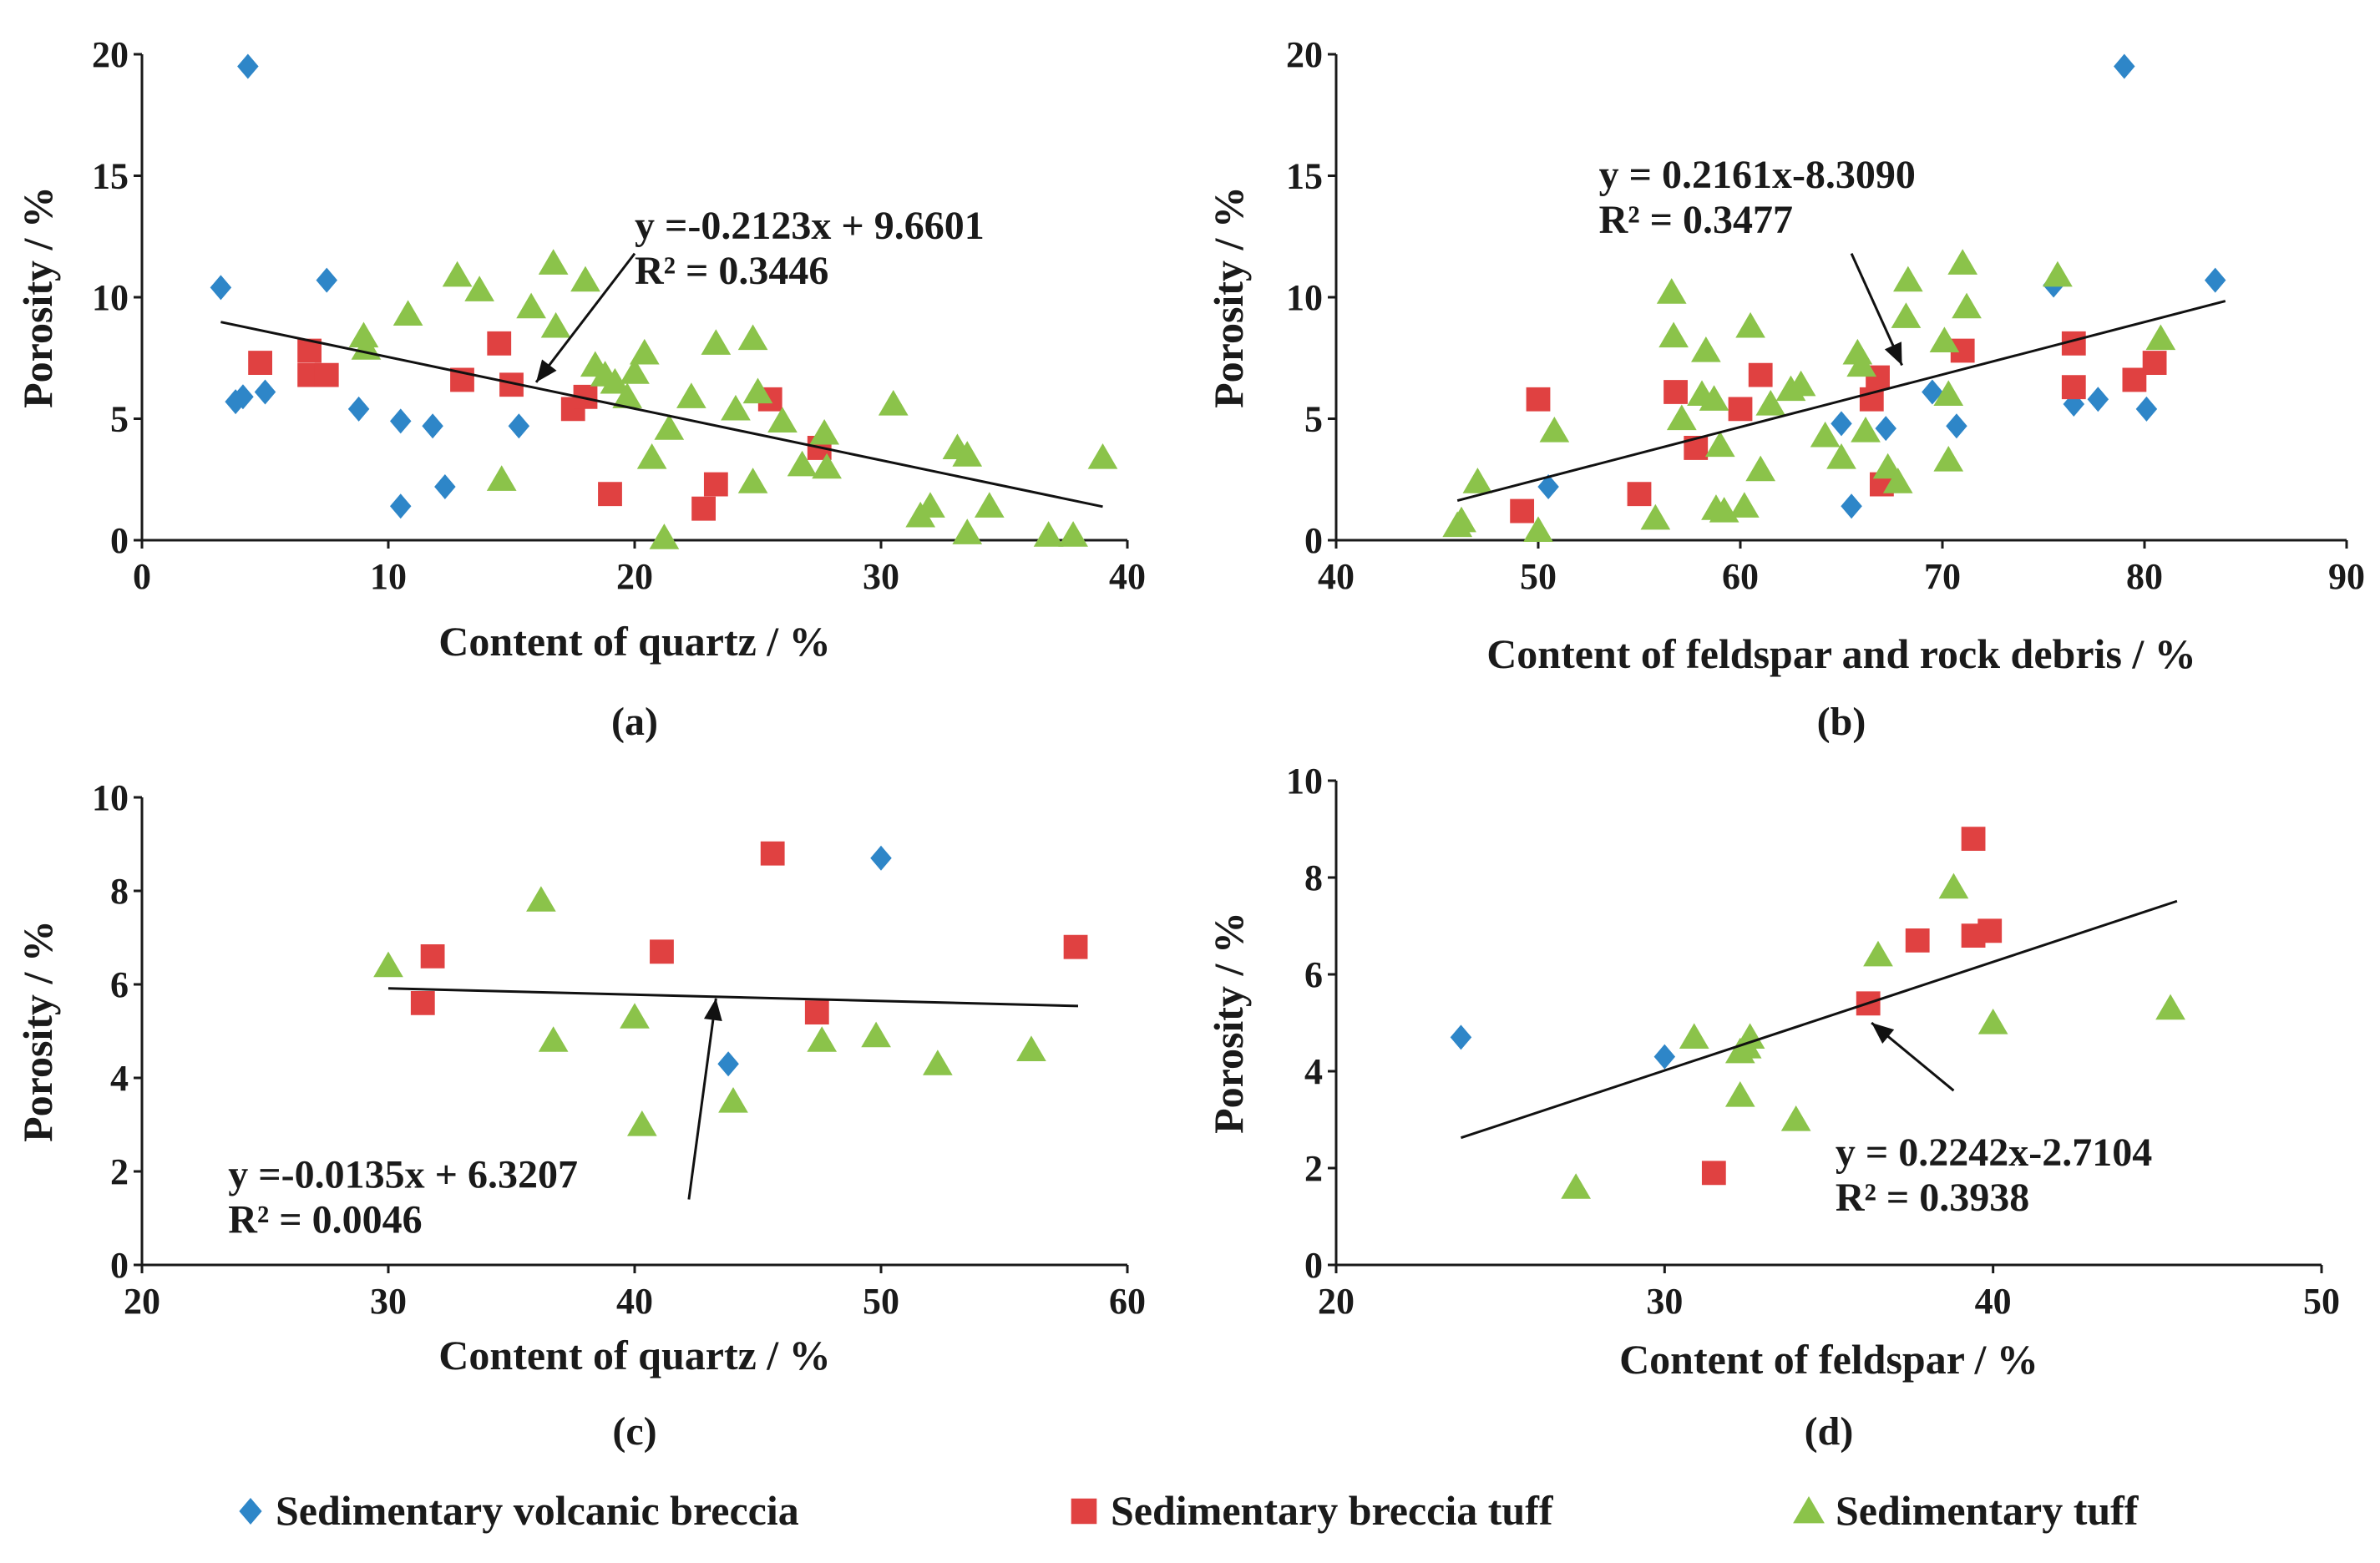  I want to click on x-tick-label: 70, so click(1943, 576).